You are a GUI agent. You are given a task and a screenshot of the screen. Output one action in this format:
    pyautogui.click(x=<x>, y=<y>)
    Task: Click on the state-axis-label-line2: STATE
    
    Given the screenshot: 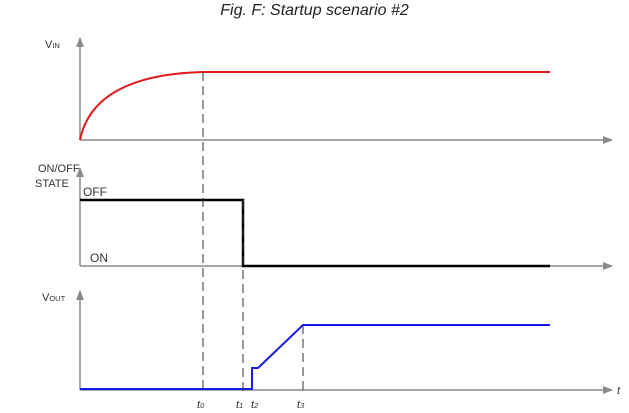 What is the action you would take?
    pyautogui.click(x=52, y=184)
    